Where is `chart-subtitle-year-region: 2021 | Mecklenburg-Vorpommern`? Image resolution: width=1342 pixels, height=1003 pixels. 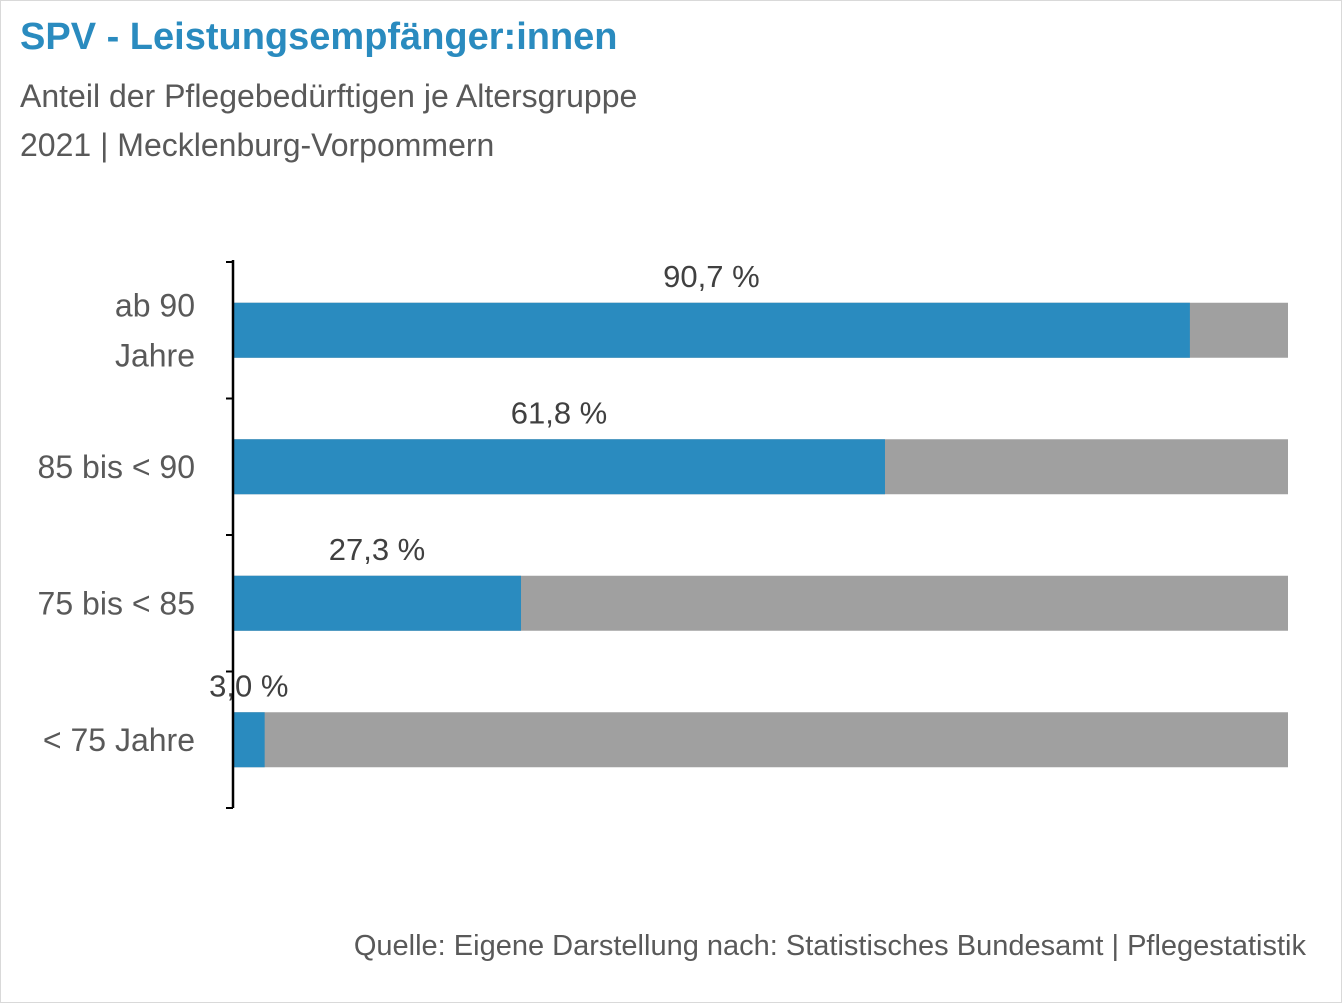 chart-subtitle-year-region: 2021 | Mecklenburg-Vorpommern is located at coordinates (257, 145).